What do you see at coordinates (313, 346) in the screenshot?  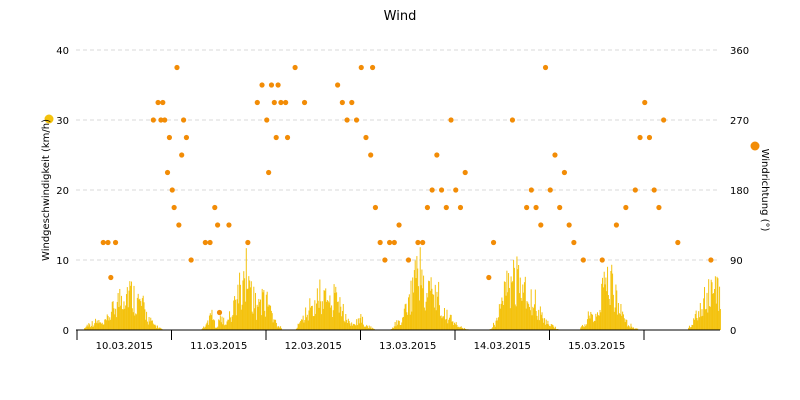 I see `x-tick-label: 12.03.2015` at bounding box center [313, 346].